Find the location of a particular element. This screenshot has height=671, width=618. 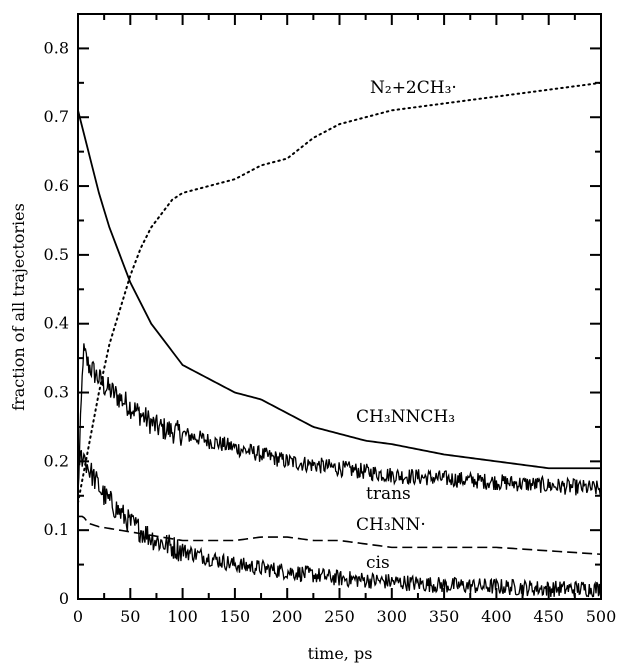

series-label-n2-2ch3: N₂+2CH₃· is located at coordinates (413, 88).